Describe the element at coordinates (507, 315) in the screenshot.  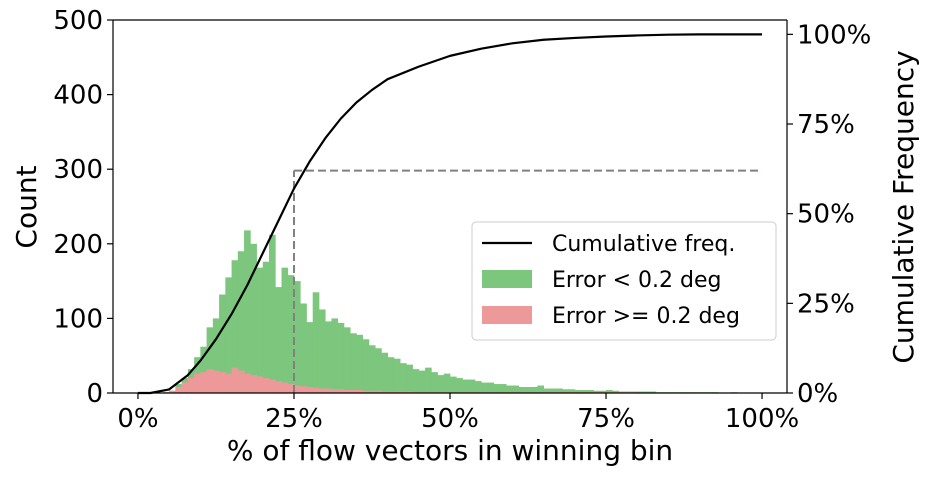
I see `legend-error-high-swatch` at that location.